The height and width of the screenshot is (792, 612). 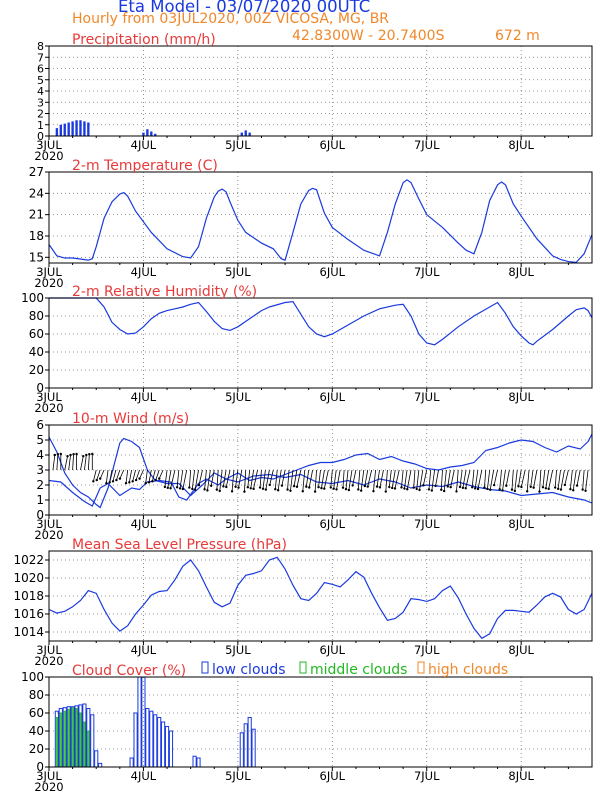 What do you see at coordinates (40, 125) in the screenshot?
I see `y-tick-label: 1` at bounding box center [40, 125].